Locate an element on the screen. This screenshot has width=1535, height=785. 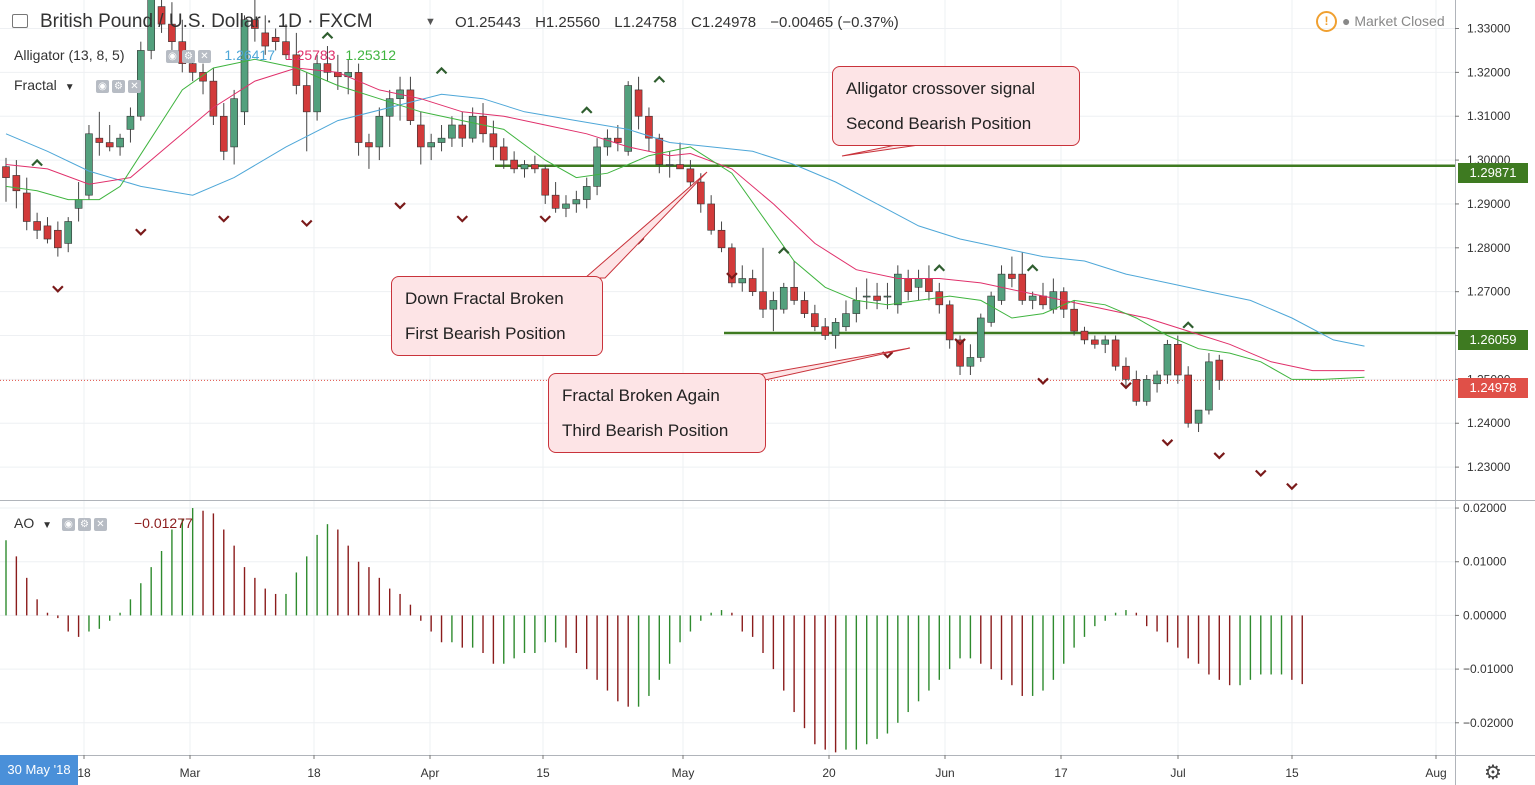
last-price-tag: 1.24978 is located at coordinates (1493, 388).